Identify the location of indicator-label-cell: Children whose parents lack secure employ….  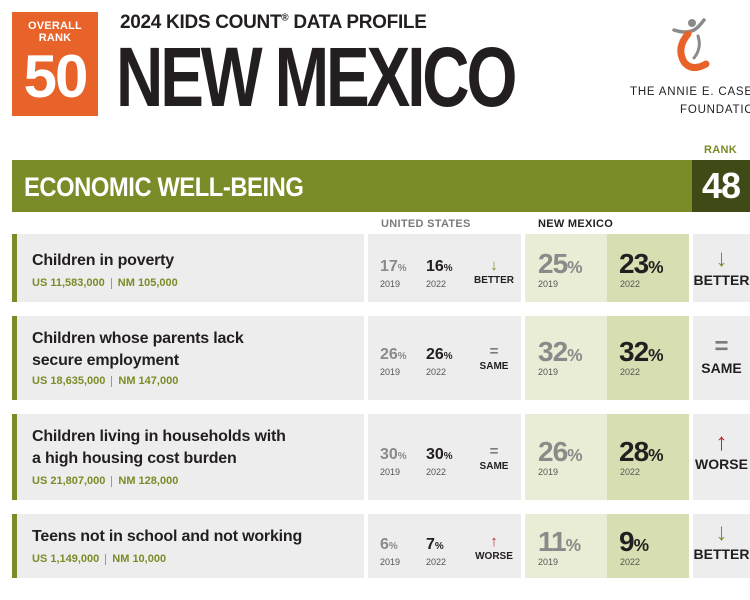
(188, 358).